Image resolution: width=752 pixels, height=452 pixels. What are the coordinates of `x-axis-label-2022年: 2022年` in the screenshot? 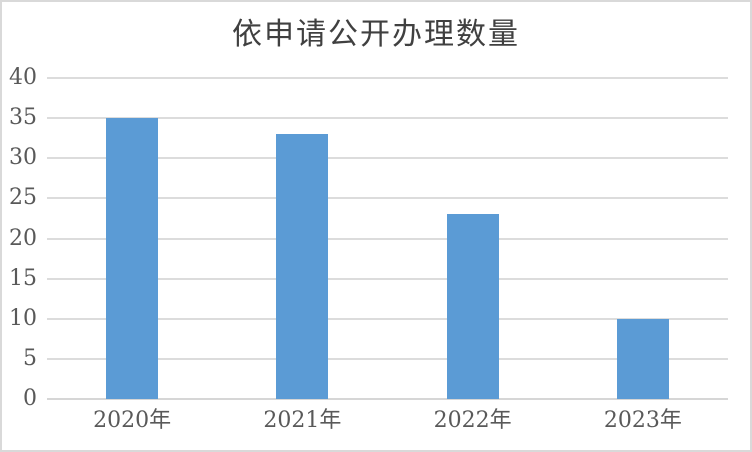 It's located at (472, 420).